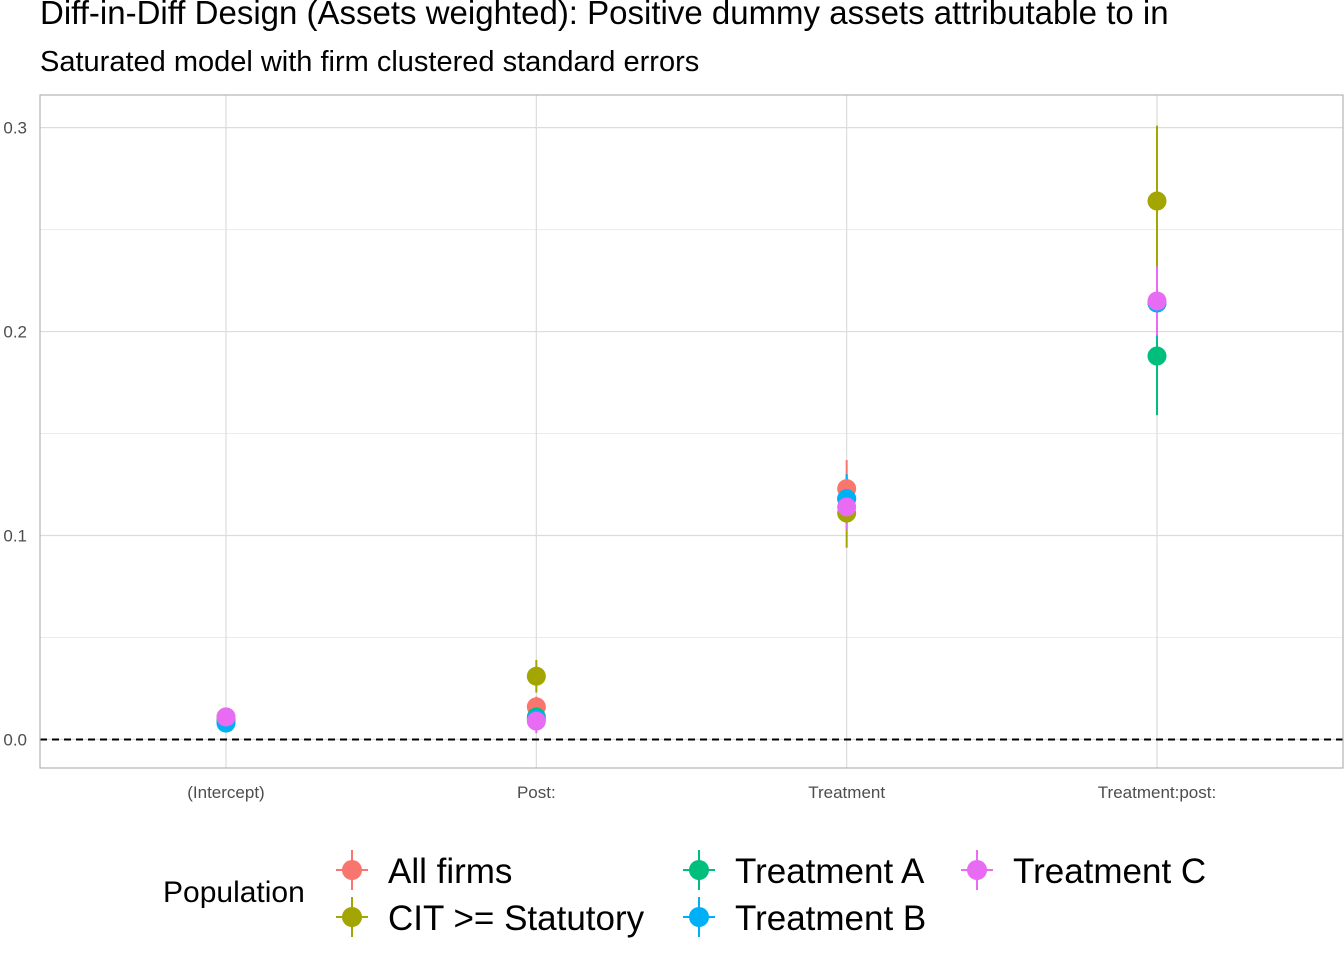 The image size is (1344, 960). Describe the element at coordinates (516, 918) in the screenshot. I see `legend-label: CIT >= Statutory` at that location.